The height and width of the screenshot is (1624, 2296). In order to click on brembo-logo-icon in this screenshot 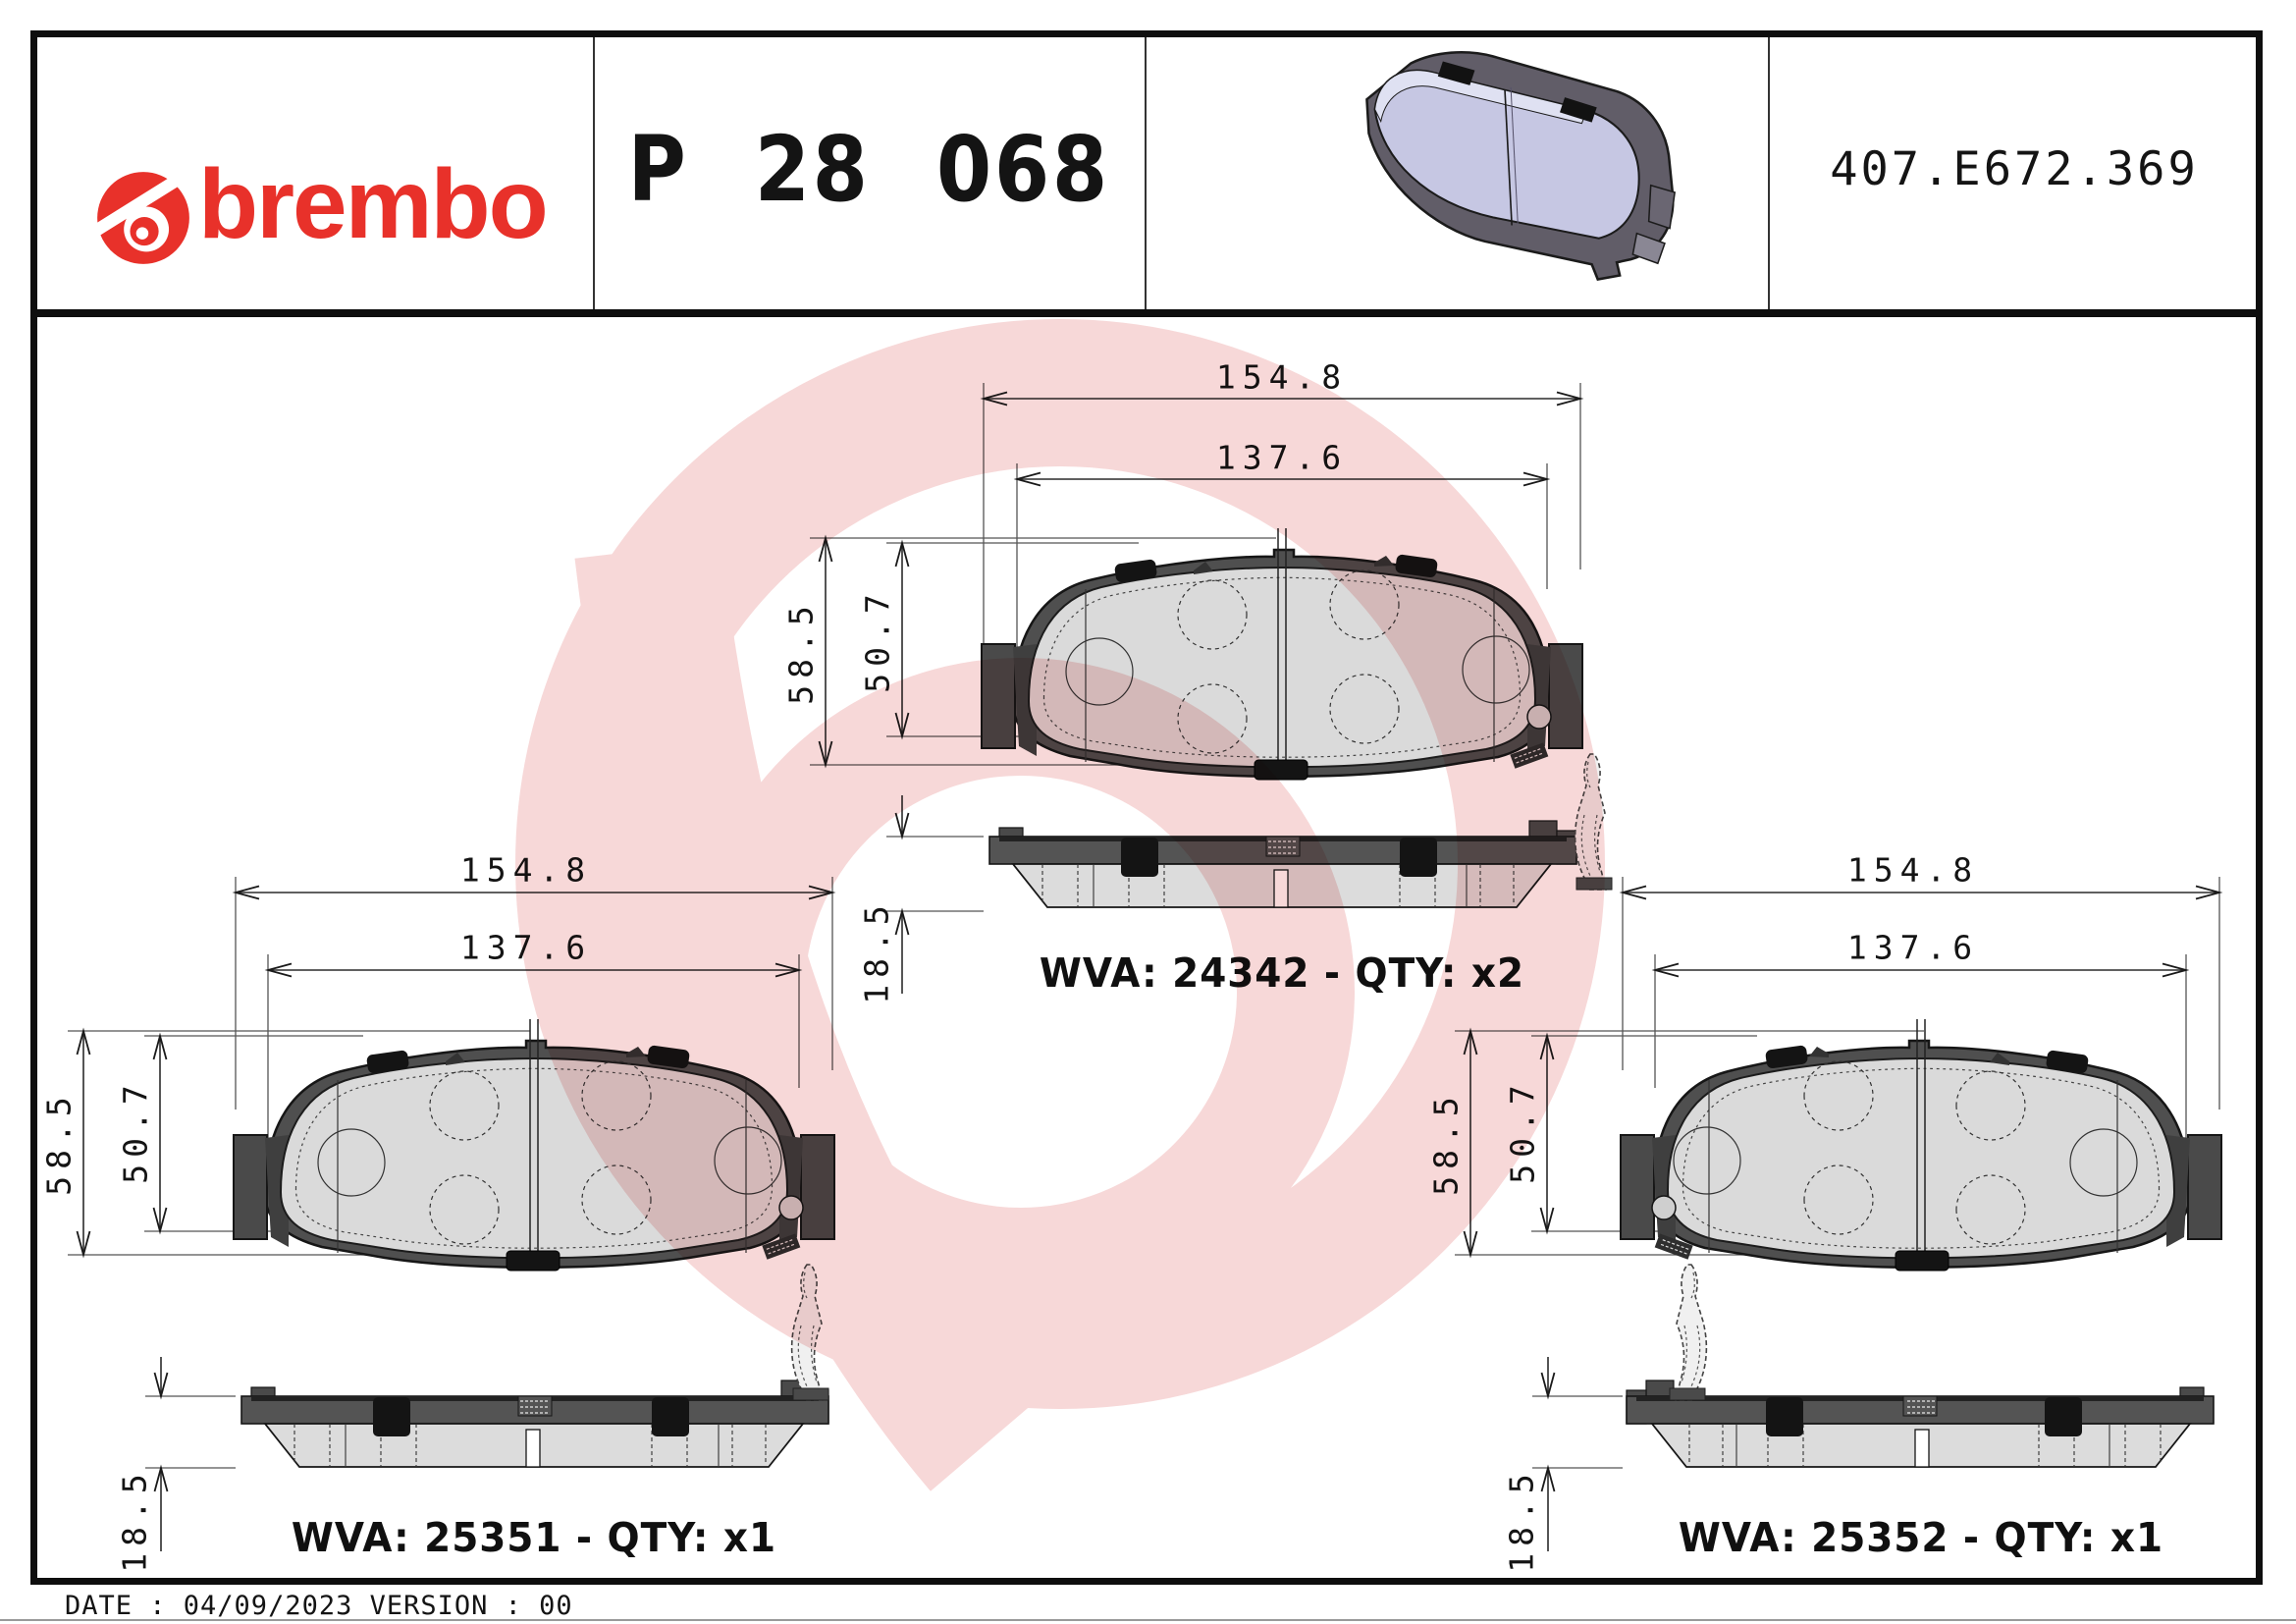, I will do `click(141, 217)`.